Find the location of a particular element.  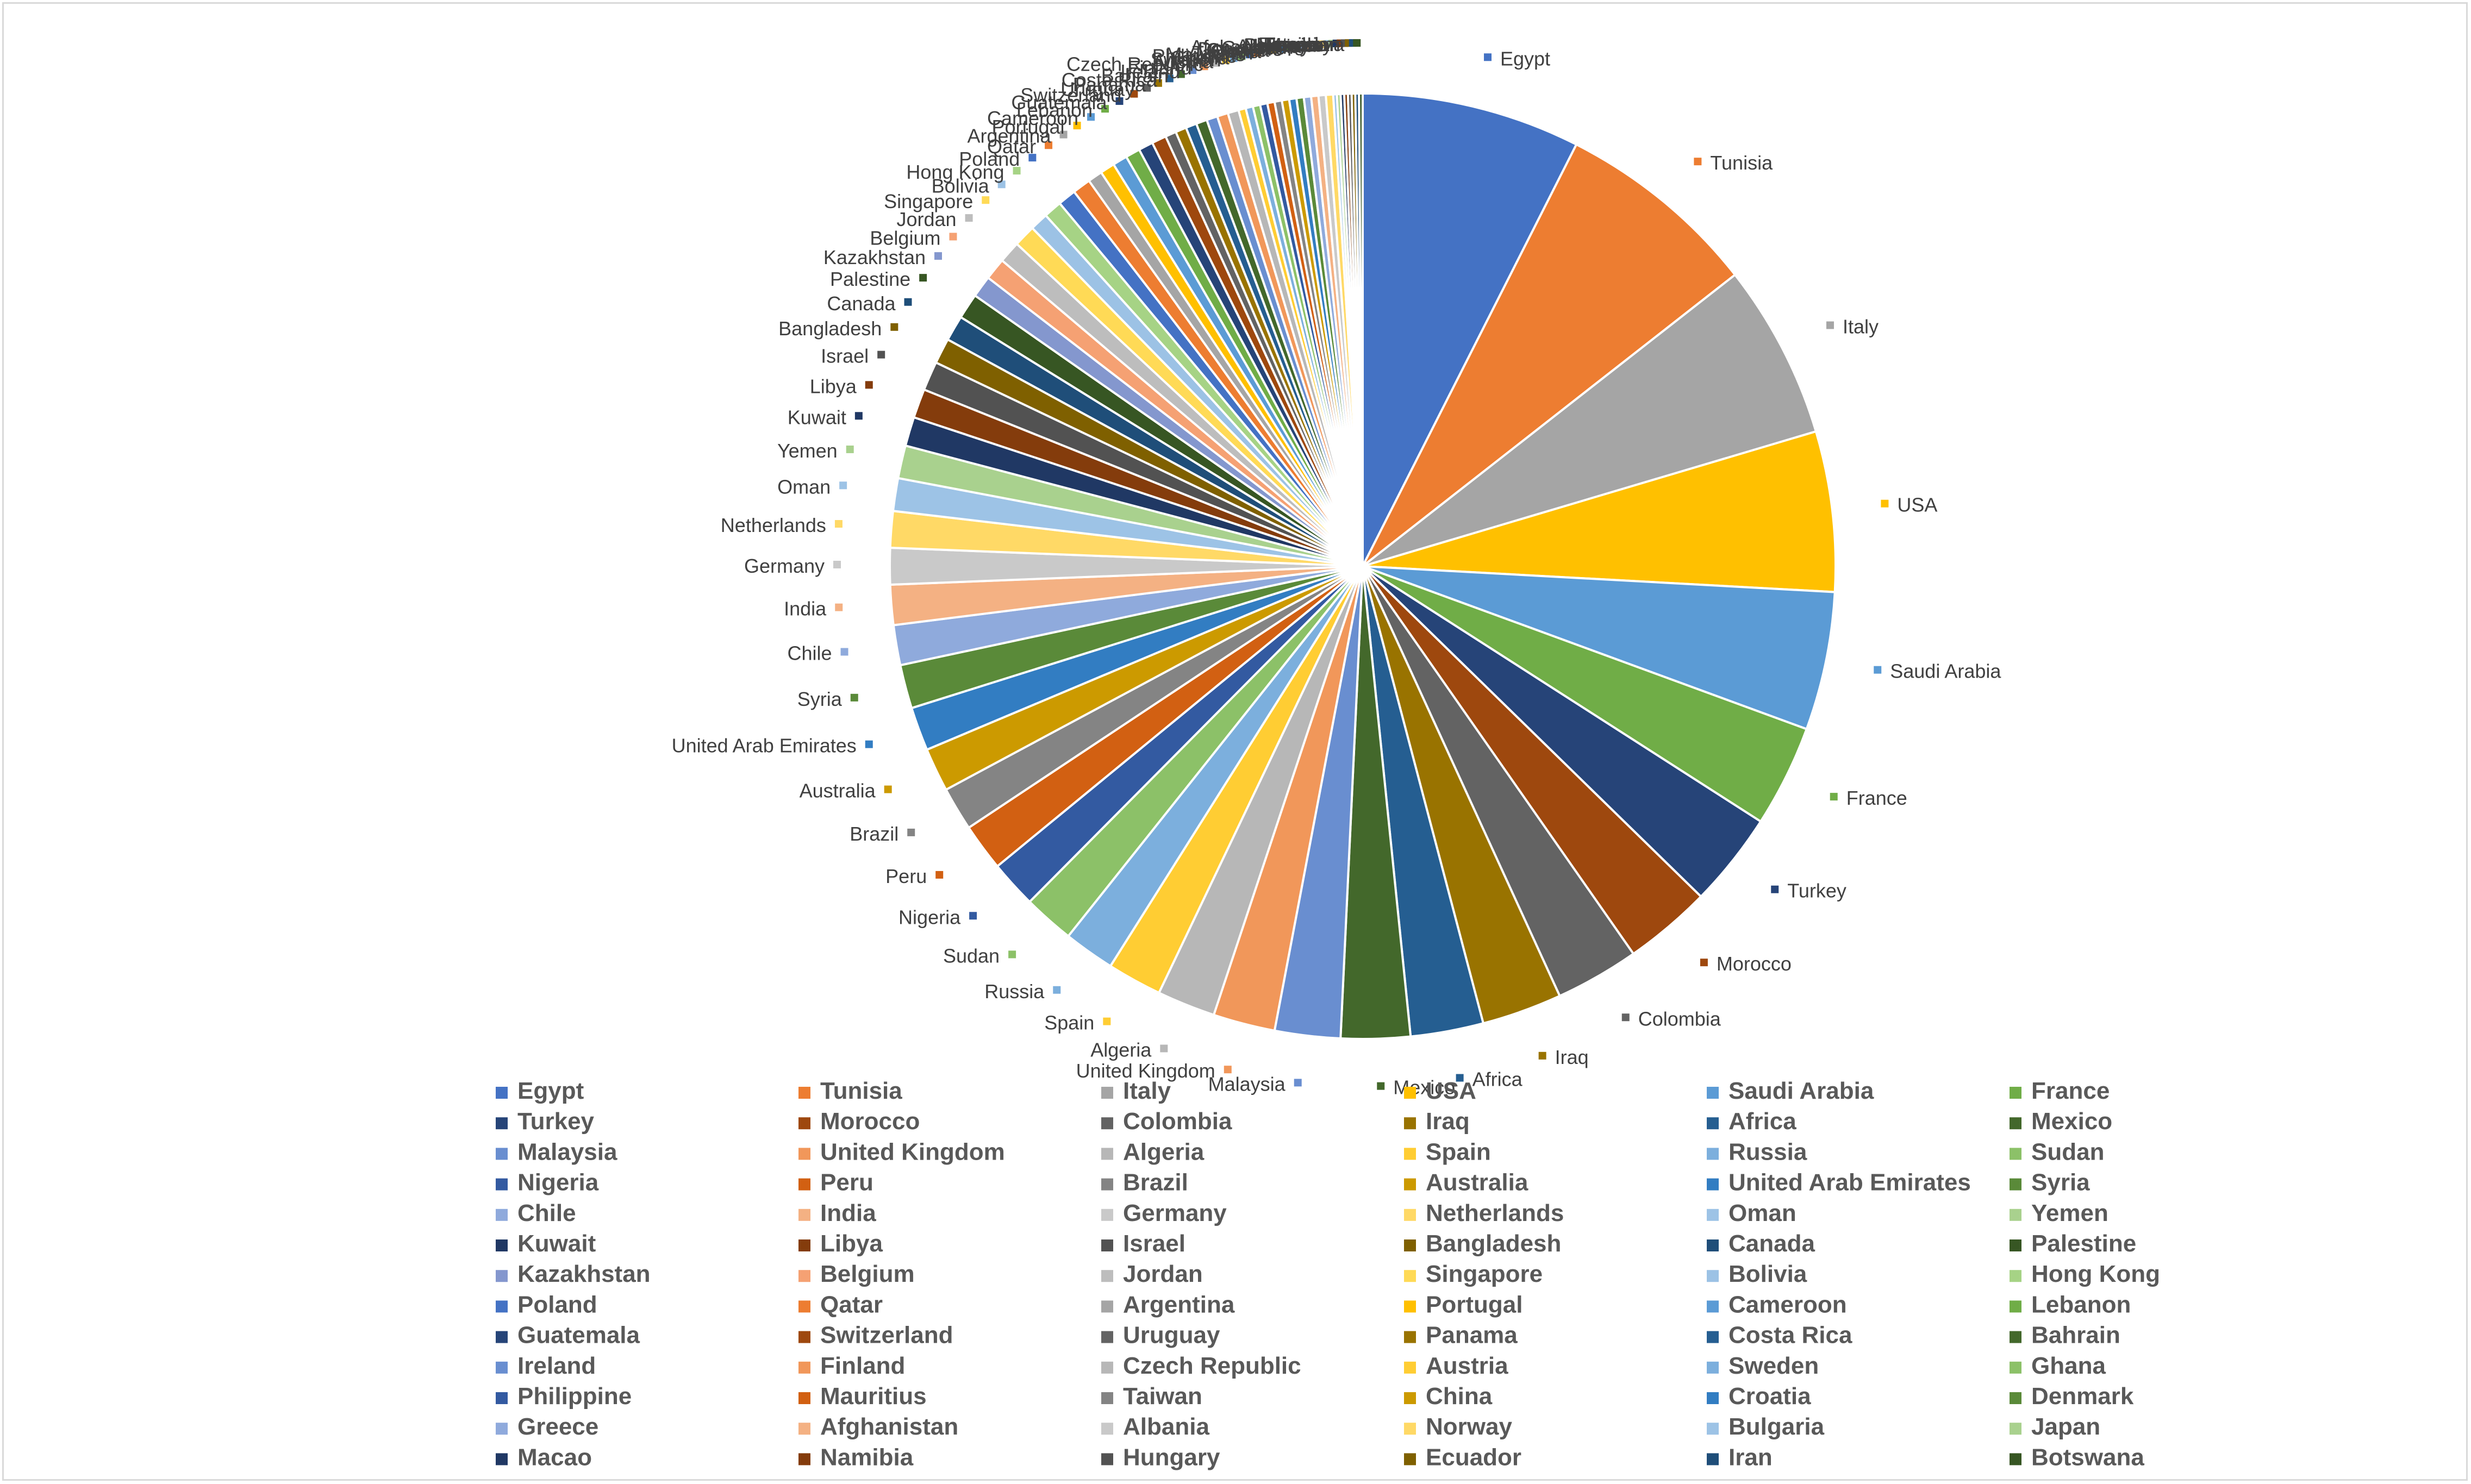

slice-label-uruguay: Uruguay is located at coordinates (1105, 89).